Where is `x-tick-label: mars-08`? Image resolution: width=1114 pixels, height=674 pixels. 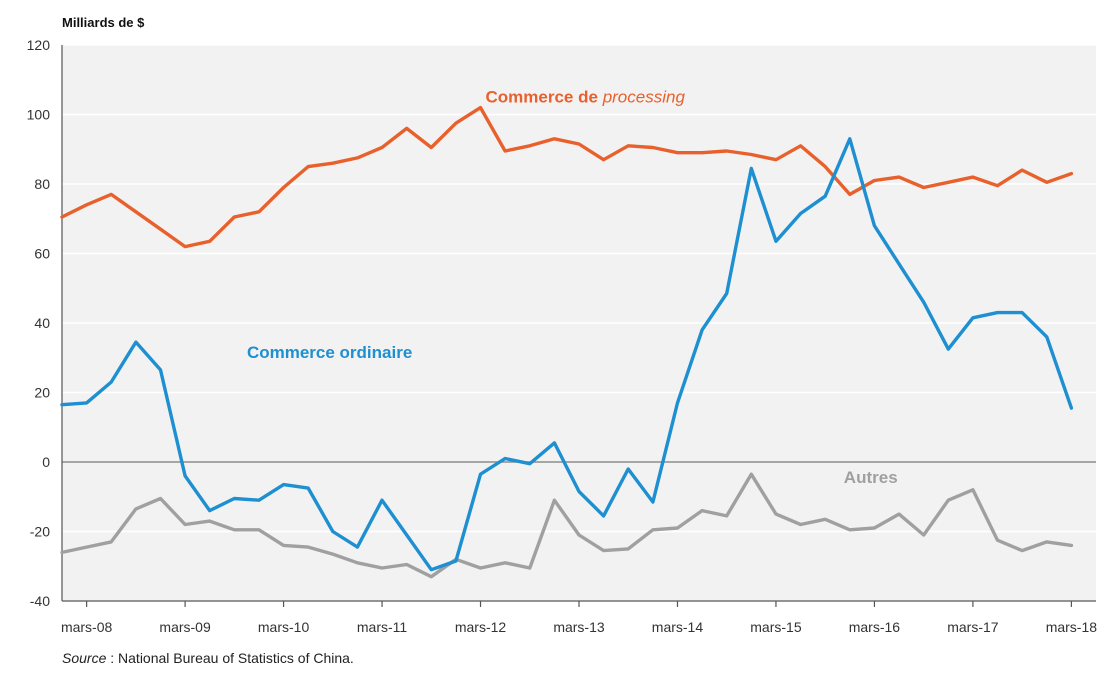
x-tick-label: mars-08 is located at coordinates (87, 627).